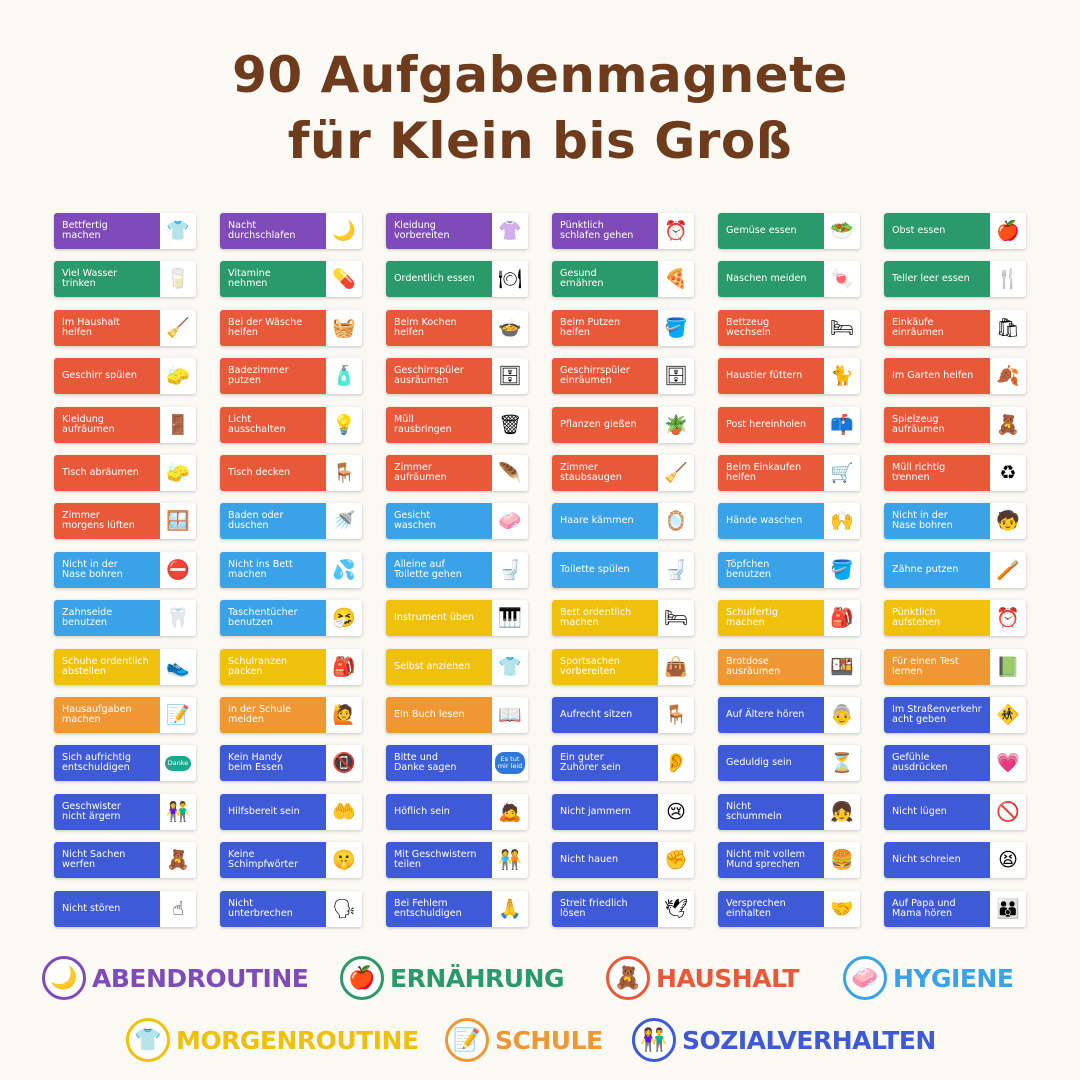 Image resolution: width=1080 pixels, height=1080 pixels. Describe the element at coordinates (291, 570) in the screenshot. I see `task-magnet: Nicht ins Bett machen 💦` at that location.